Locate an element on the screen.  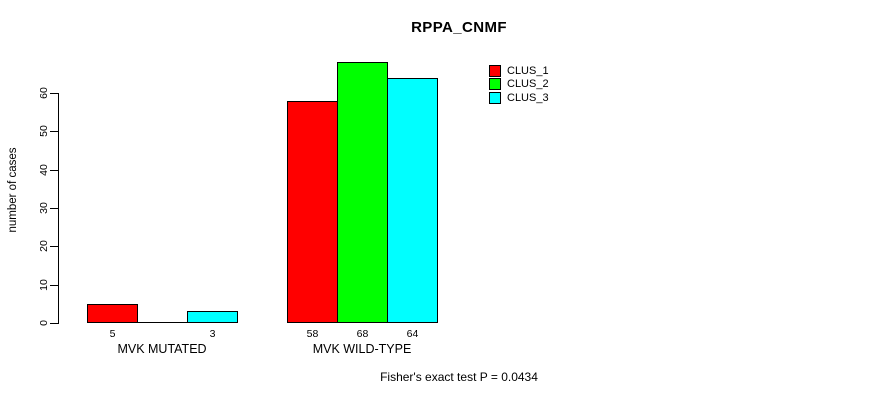
stat-test-annotation: Fisher's exact test P = 0.0434 is located at coordinates (459, 377).